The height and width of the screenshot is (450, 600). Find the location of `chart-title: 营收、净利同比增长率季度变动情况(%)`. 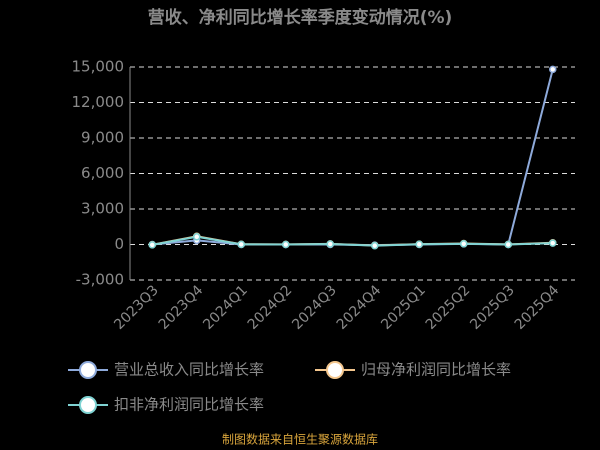

chart-title: 营收、净利同比增长率季度变动情况(%) is located at coordinates (300, 17).